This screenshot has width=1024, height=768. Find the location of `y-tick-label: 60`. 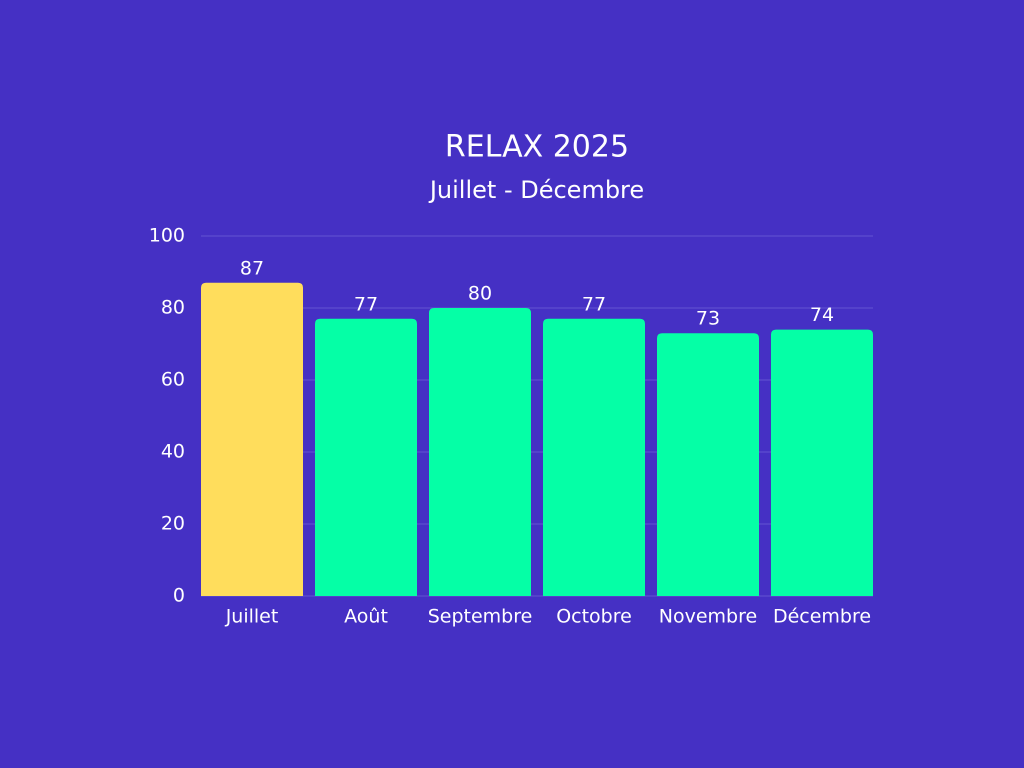

y-tick-label: 60 is located at coordinates (173, 380).